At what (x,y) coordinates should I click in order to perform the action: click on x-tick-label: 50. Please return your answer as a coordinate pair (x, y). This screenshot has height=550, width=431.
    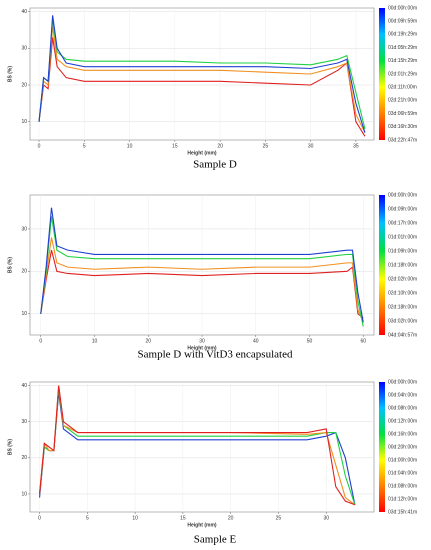
    Looking at the image, I should click on (310, 341).